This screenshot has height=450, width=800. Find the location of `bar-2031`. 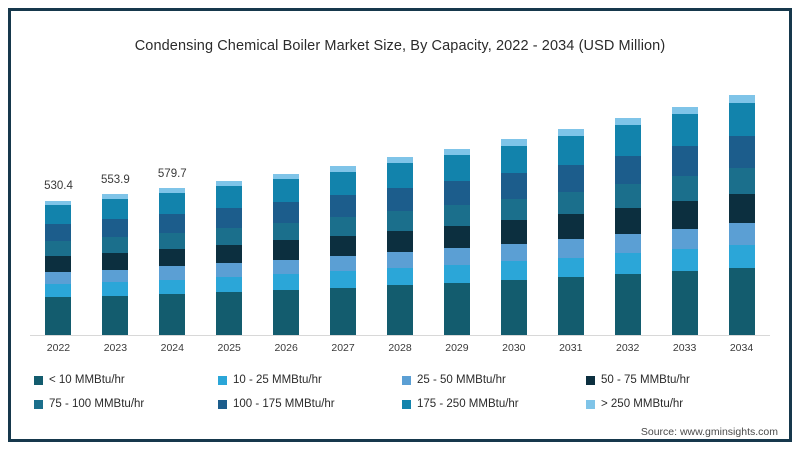

bar-2031 is located at coordinates (570, 232).